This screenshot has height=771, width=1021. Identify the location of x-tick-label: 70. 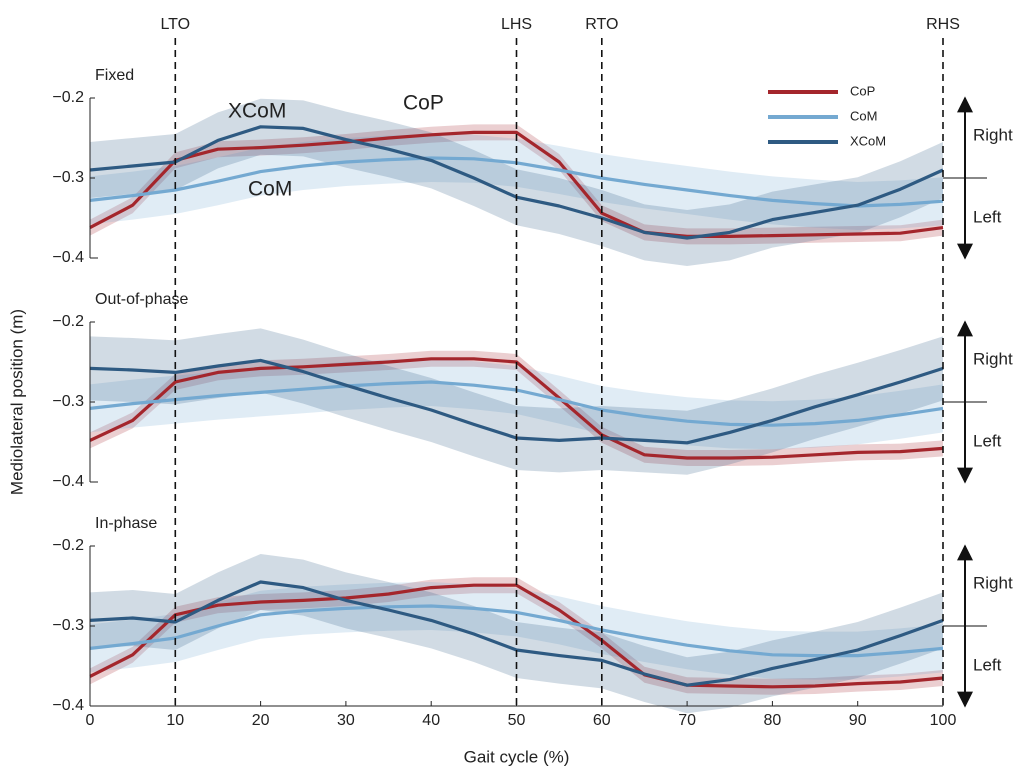
(687, 720).